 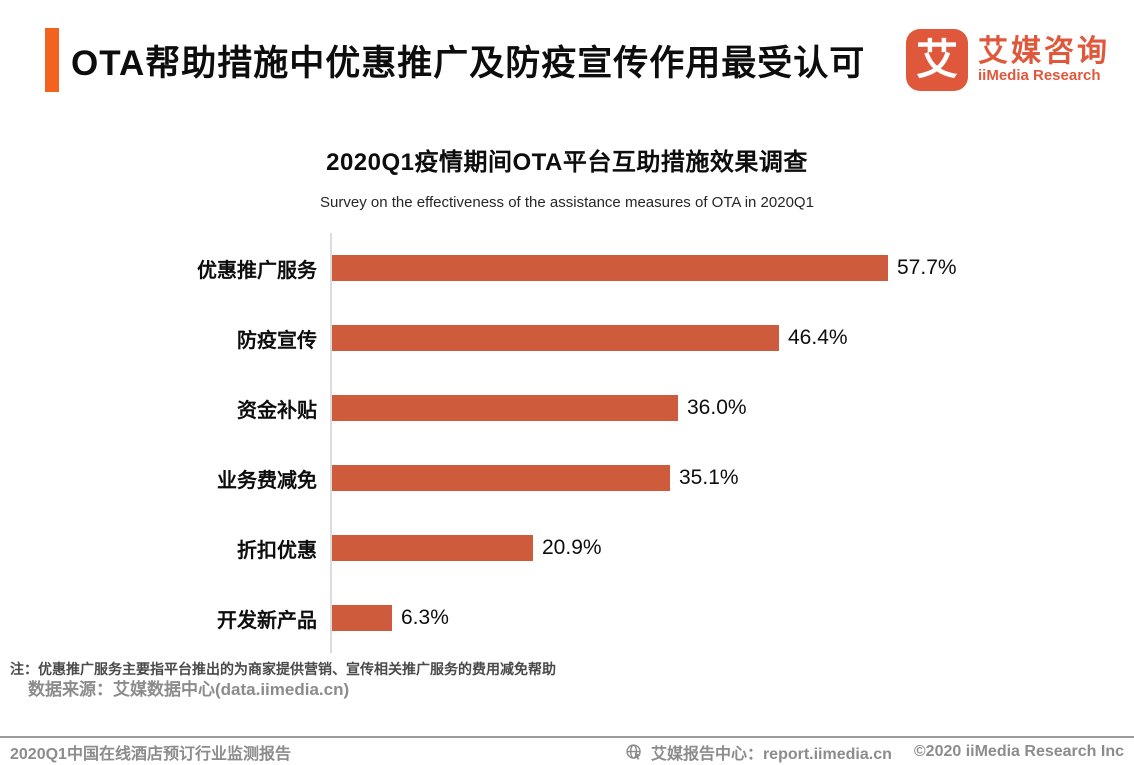 I want to click on bar-row: 资金补贴 36.0%, so click(x=567, y=408).